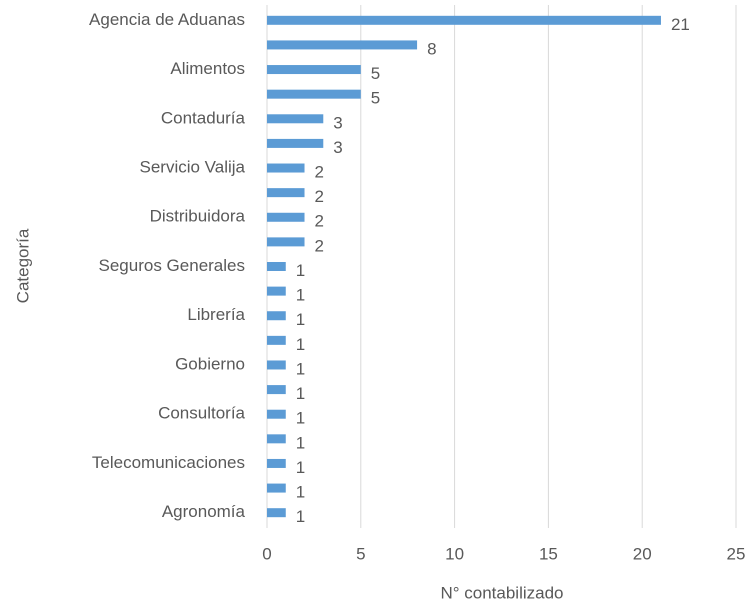 This screenshot has height=608, width=750. I want to click on y-tick-label: Servicio Valija, so click(192, 167).